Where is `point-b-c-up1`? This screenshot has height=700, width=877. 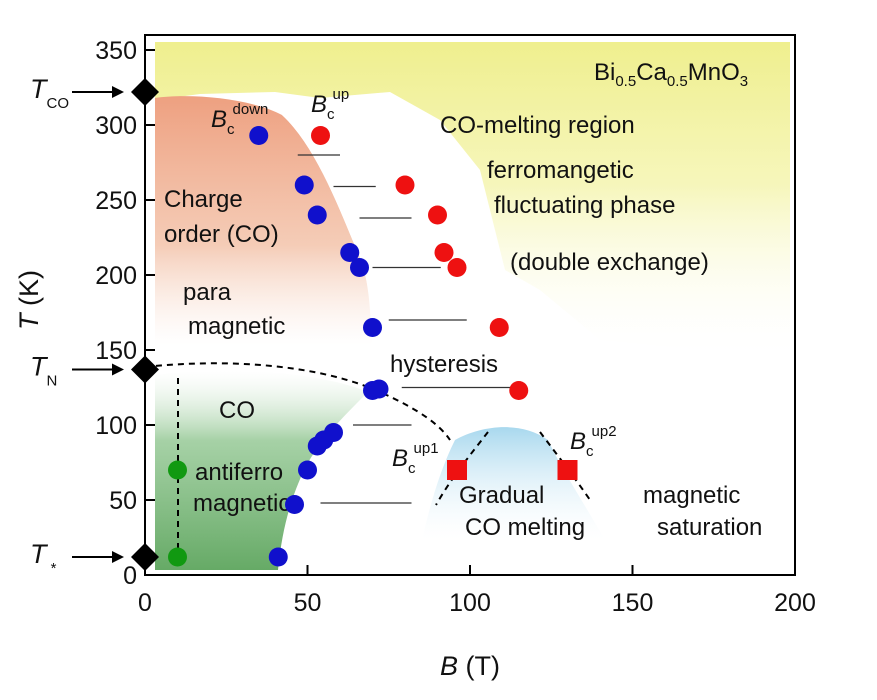 point-b-c-up1 is located at coordinates (457, 470).